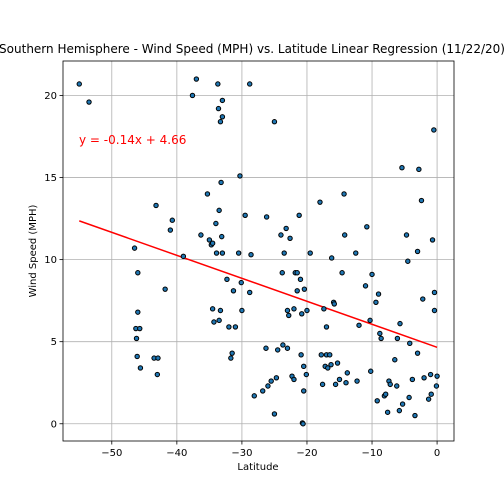 The height and width of the screenshot is (504, 504). Describe the element at coordinates (241, 453) in the screenshot. I see `x-tick-label: −30` at that location.